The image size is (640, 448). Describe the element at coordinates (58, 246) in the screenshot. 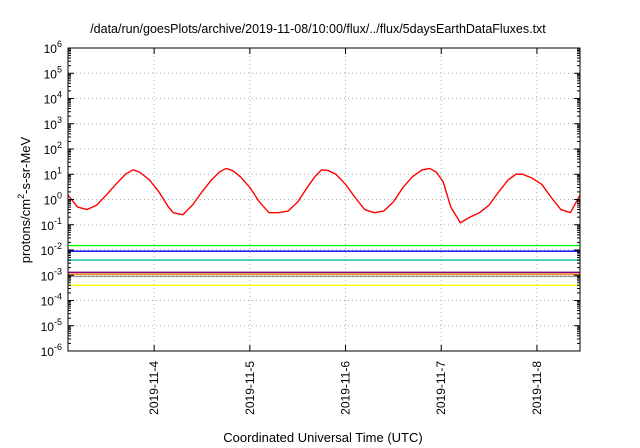

I see `y-tick-label-exponent: -2` at that location.